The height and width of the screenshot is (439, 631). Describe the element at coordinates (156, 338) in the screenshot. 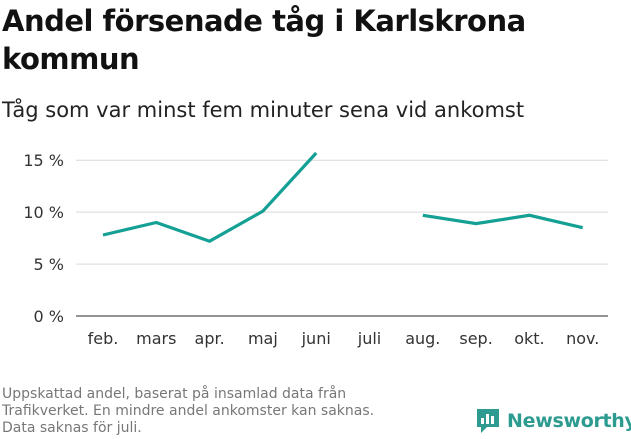

I see `x-tick-label: mars` at that location.